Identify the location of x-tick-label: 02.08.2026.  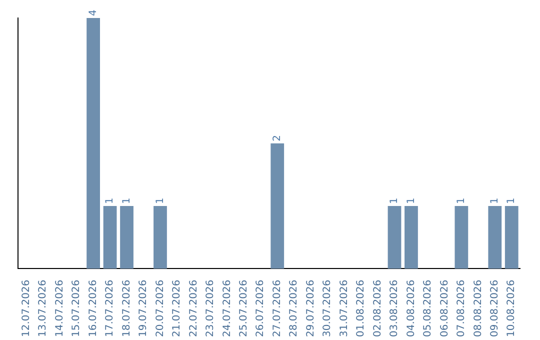
(378, 309).